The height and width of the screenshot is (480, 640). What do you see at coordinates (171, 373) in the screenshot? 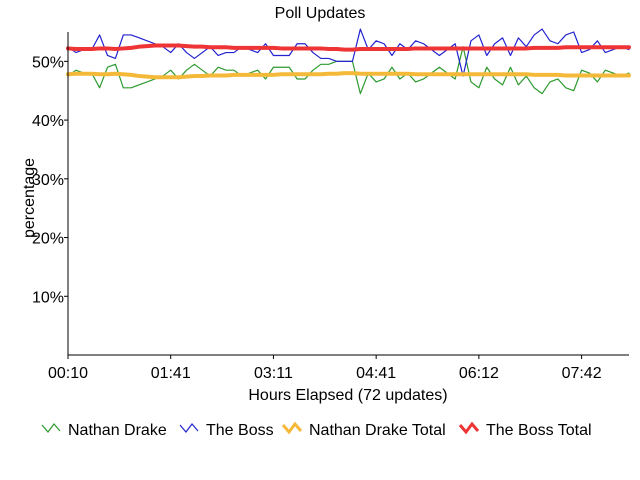
I see `x-tick-label: 01:41` at bounding box center [171, 373].